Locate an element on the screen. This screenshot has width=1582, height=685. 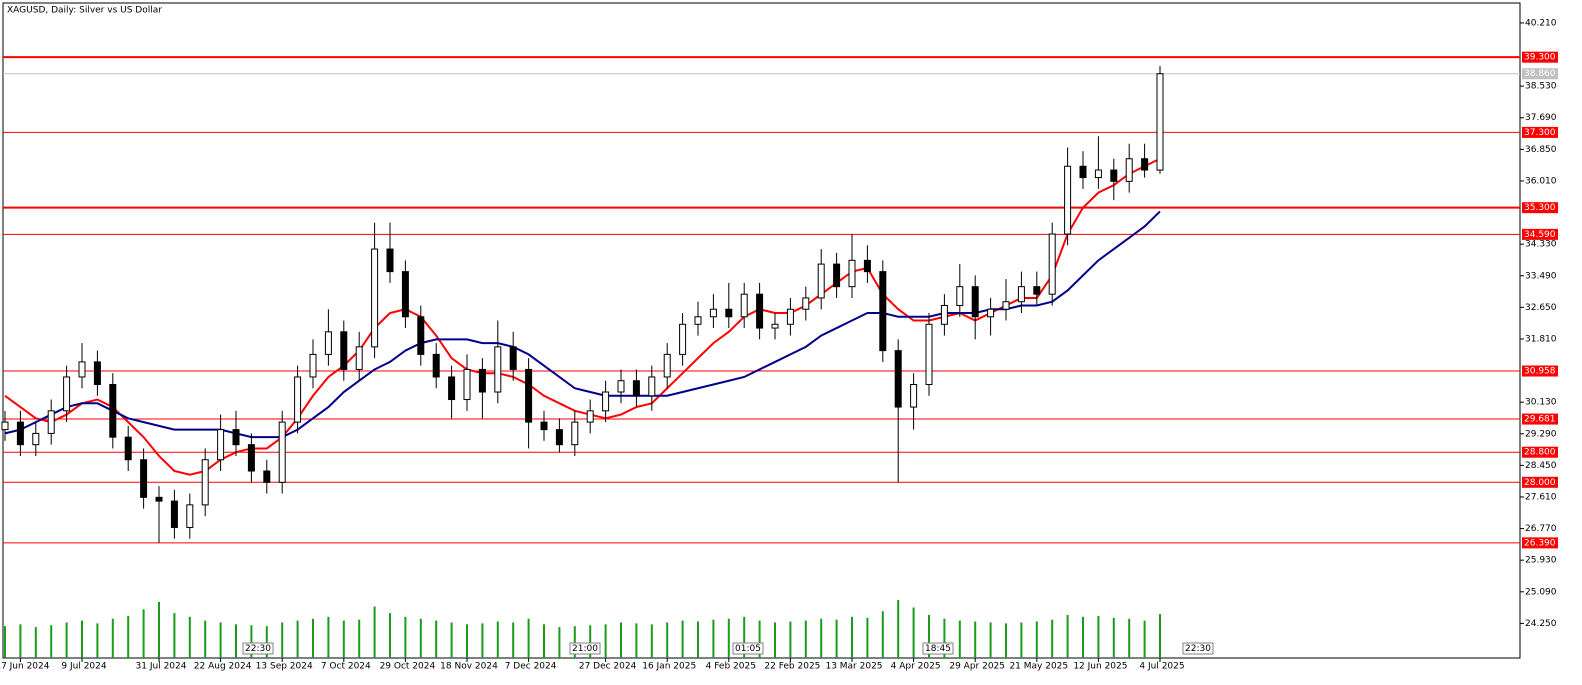
y-tick-label: 38.530 is located at coordinates (1541, 87).